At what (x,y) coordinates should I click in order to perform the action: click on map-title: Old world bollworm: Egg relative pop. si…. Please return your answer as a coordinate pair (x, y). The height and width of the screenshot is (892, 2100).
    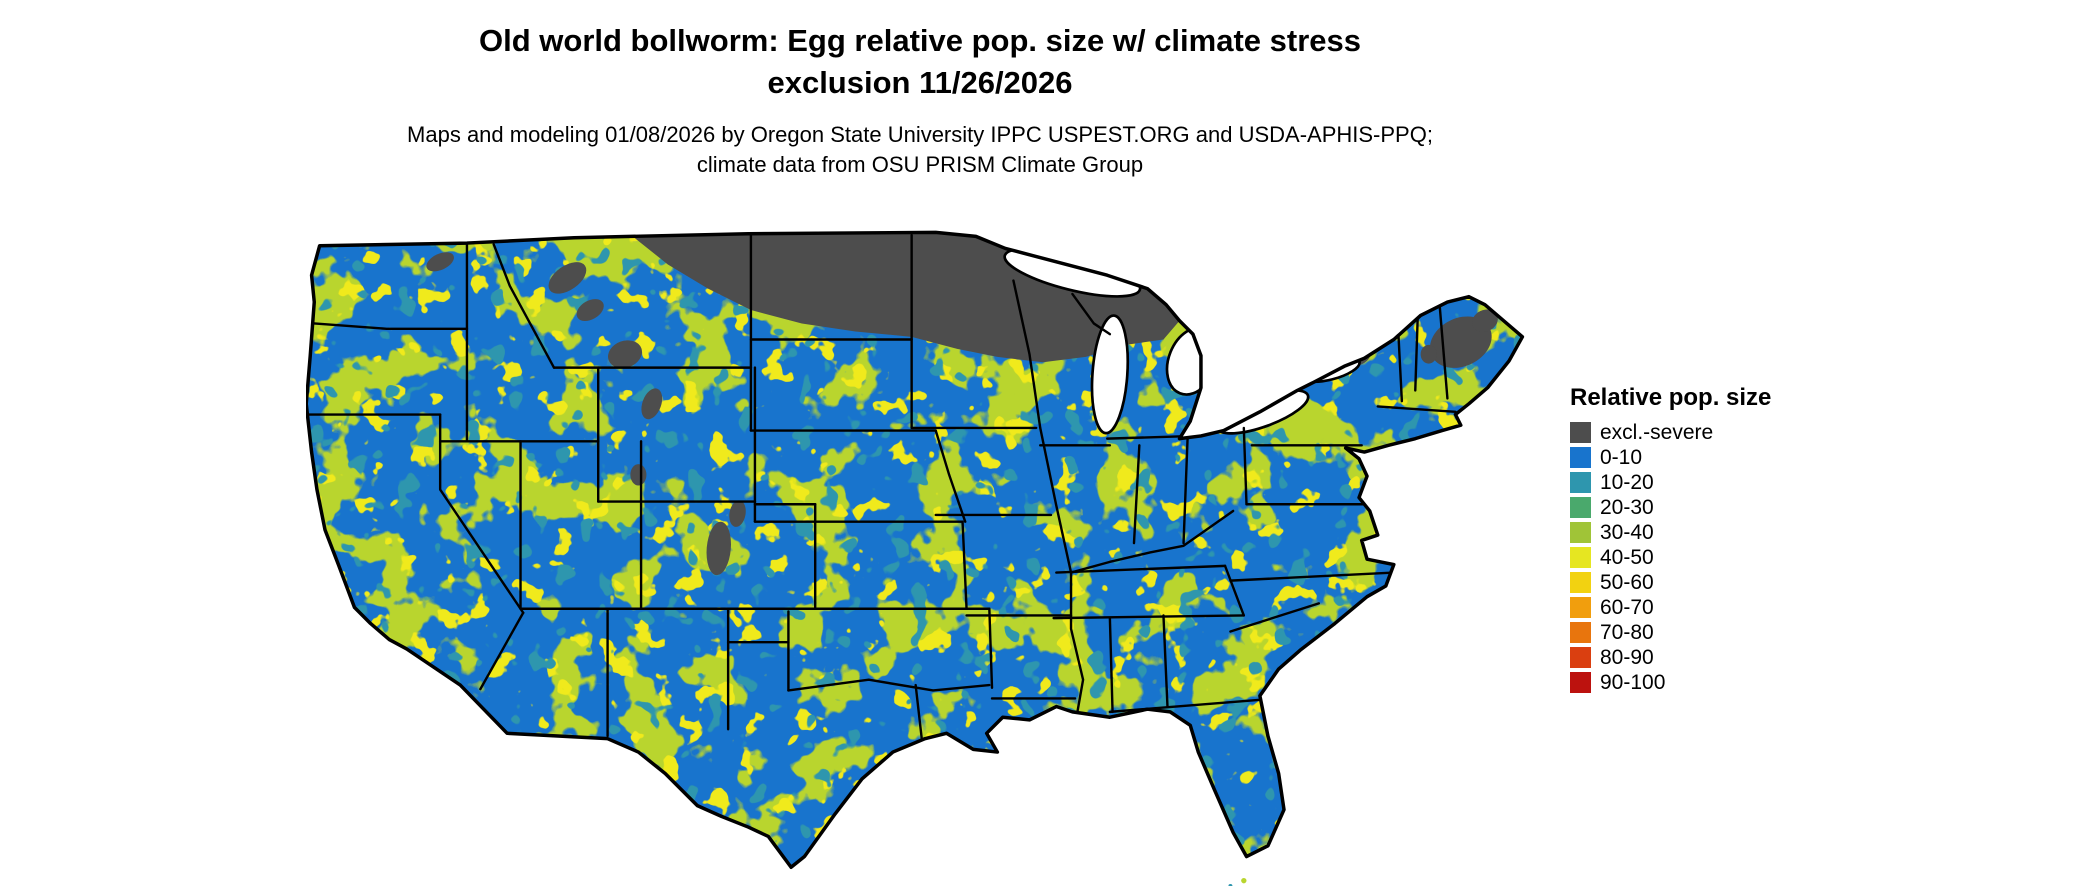
    Looking at the image, I should click on (920, 61).